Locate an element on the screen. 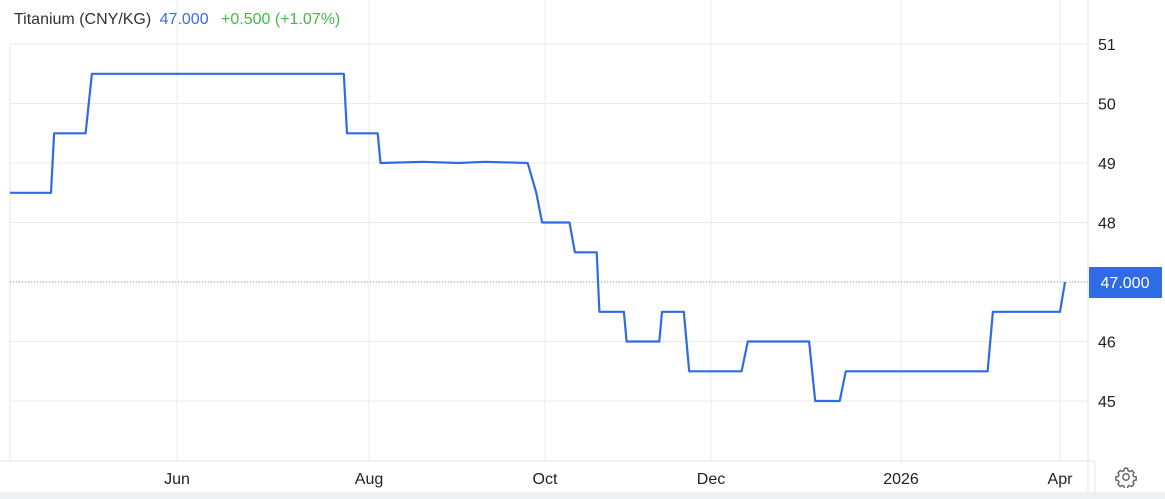 The width and height of the screenshot is (1165, 499). x-tick-label: 2026 is located at coordinates (901, 479).